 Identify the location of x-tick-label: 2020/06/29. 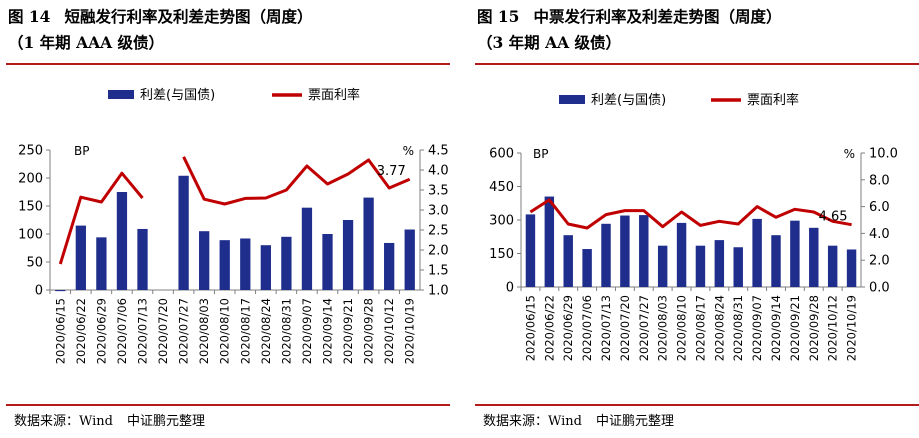
(101, 331).